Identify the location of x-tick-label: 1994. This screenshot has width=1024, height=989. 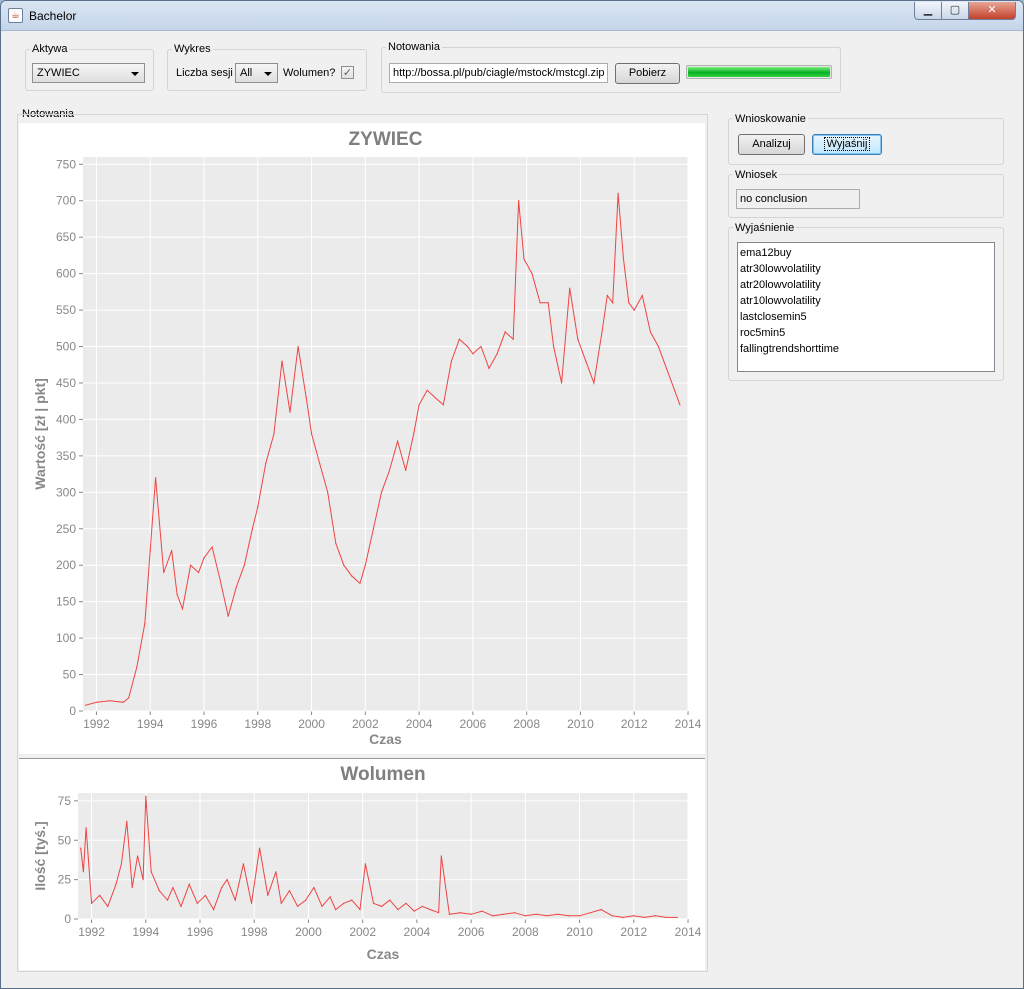
(145, 932).